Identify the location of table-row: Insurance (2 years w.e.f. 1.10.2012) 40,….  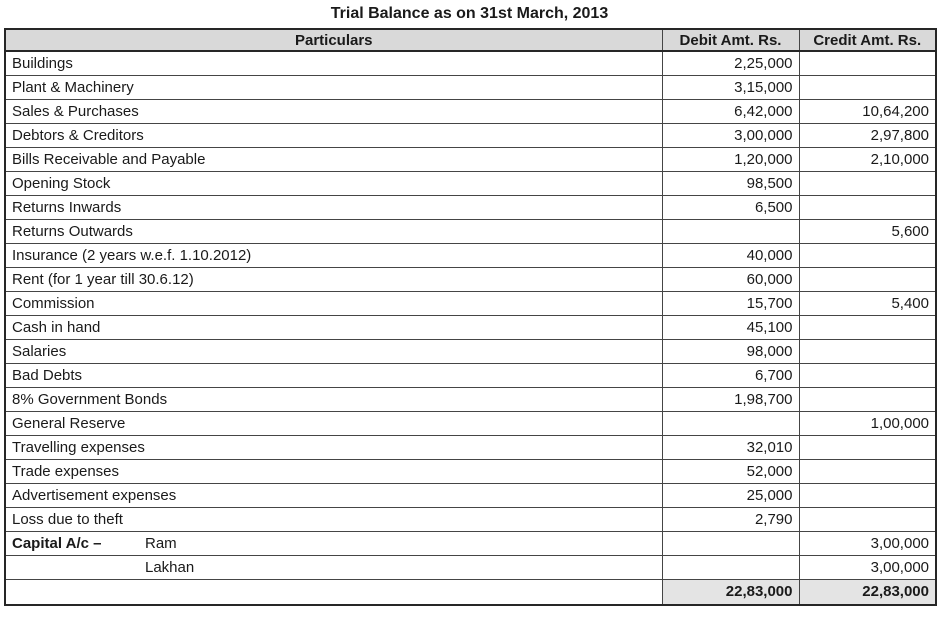
(470, 255).